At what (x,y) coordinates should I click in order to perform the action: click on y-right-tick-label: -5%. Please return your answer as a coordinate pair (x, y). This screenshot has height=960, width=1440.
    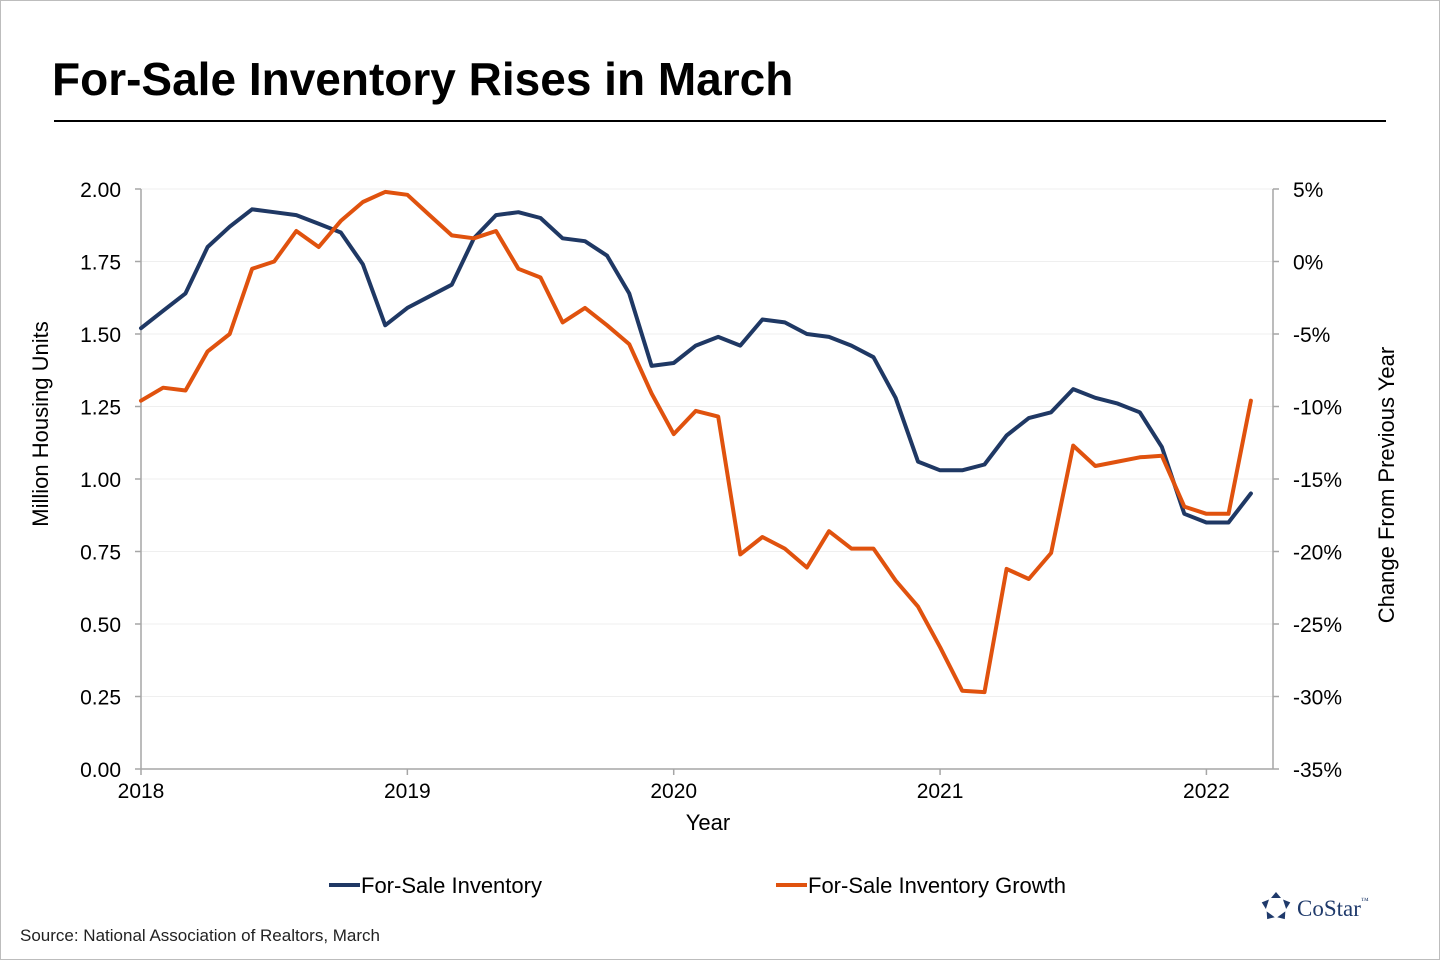
    Looking at the image, I should click on (1311, 335).